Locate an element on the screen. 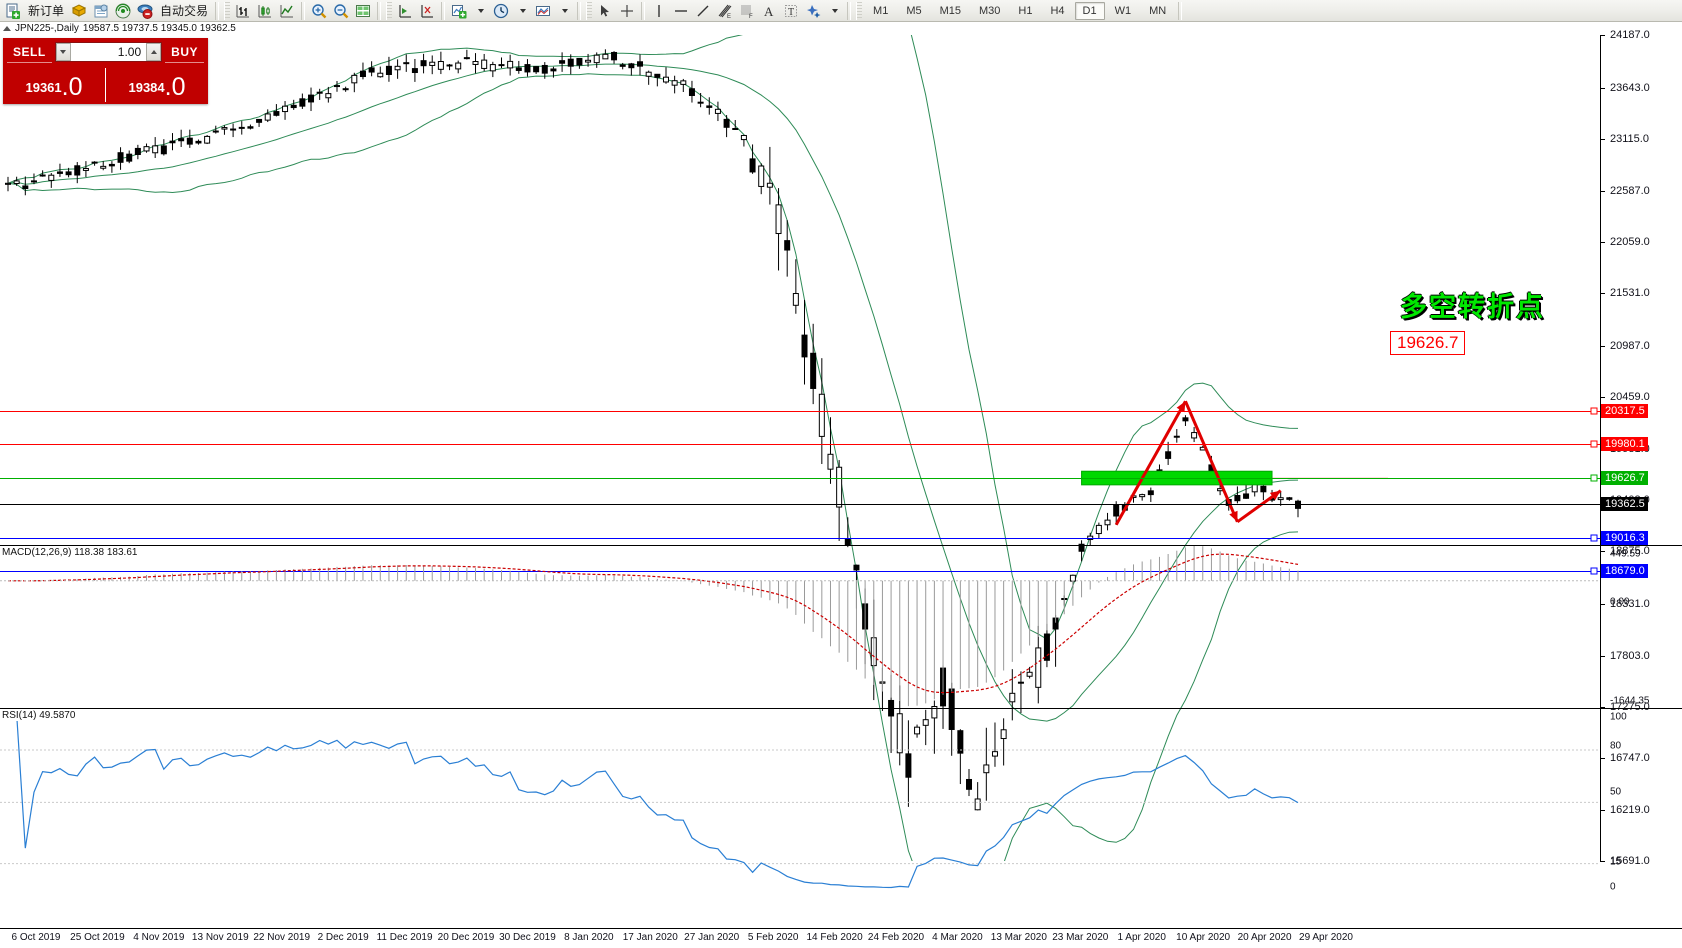 This screenshot has width=1682, height=948. timeframe-m1: M1 is located at coordinates (881, 10).